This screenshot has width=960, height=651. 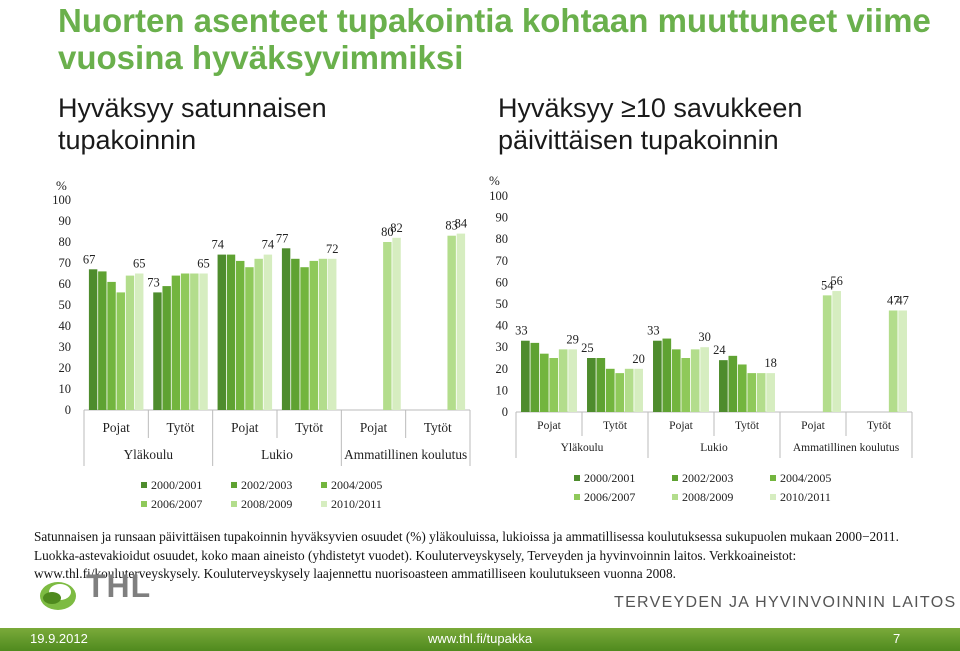 What do you see at coordinates (609, 478) in the screenshot?
I see `legend-label: 2000/2001` at bounding box center [609, 478].